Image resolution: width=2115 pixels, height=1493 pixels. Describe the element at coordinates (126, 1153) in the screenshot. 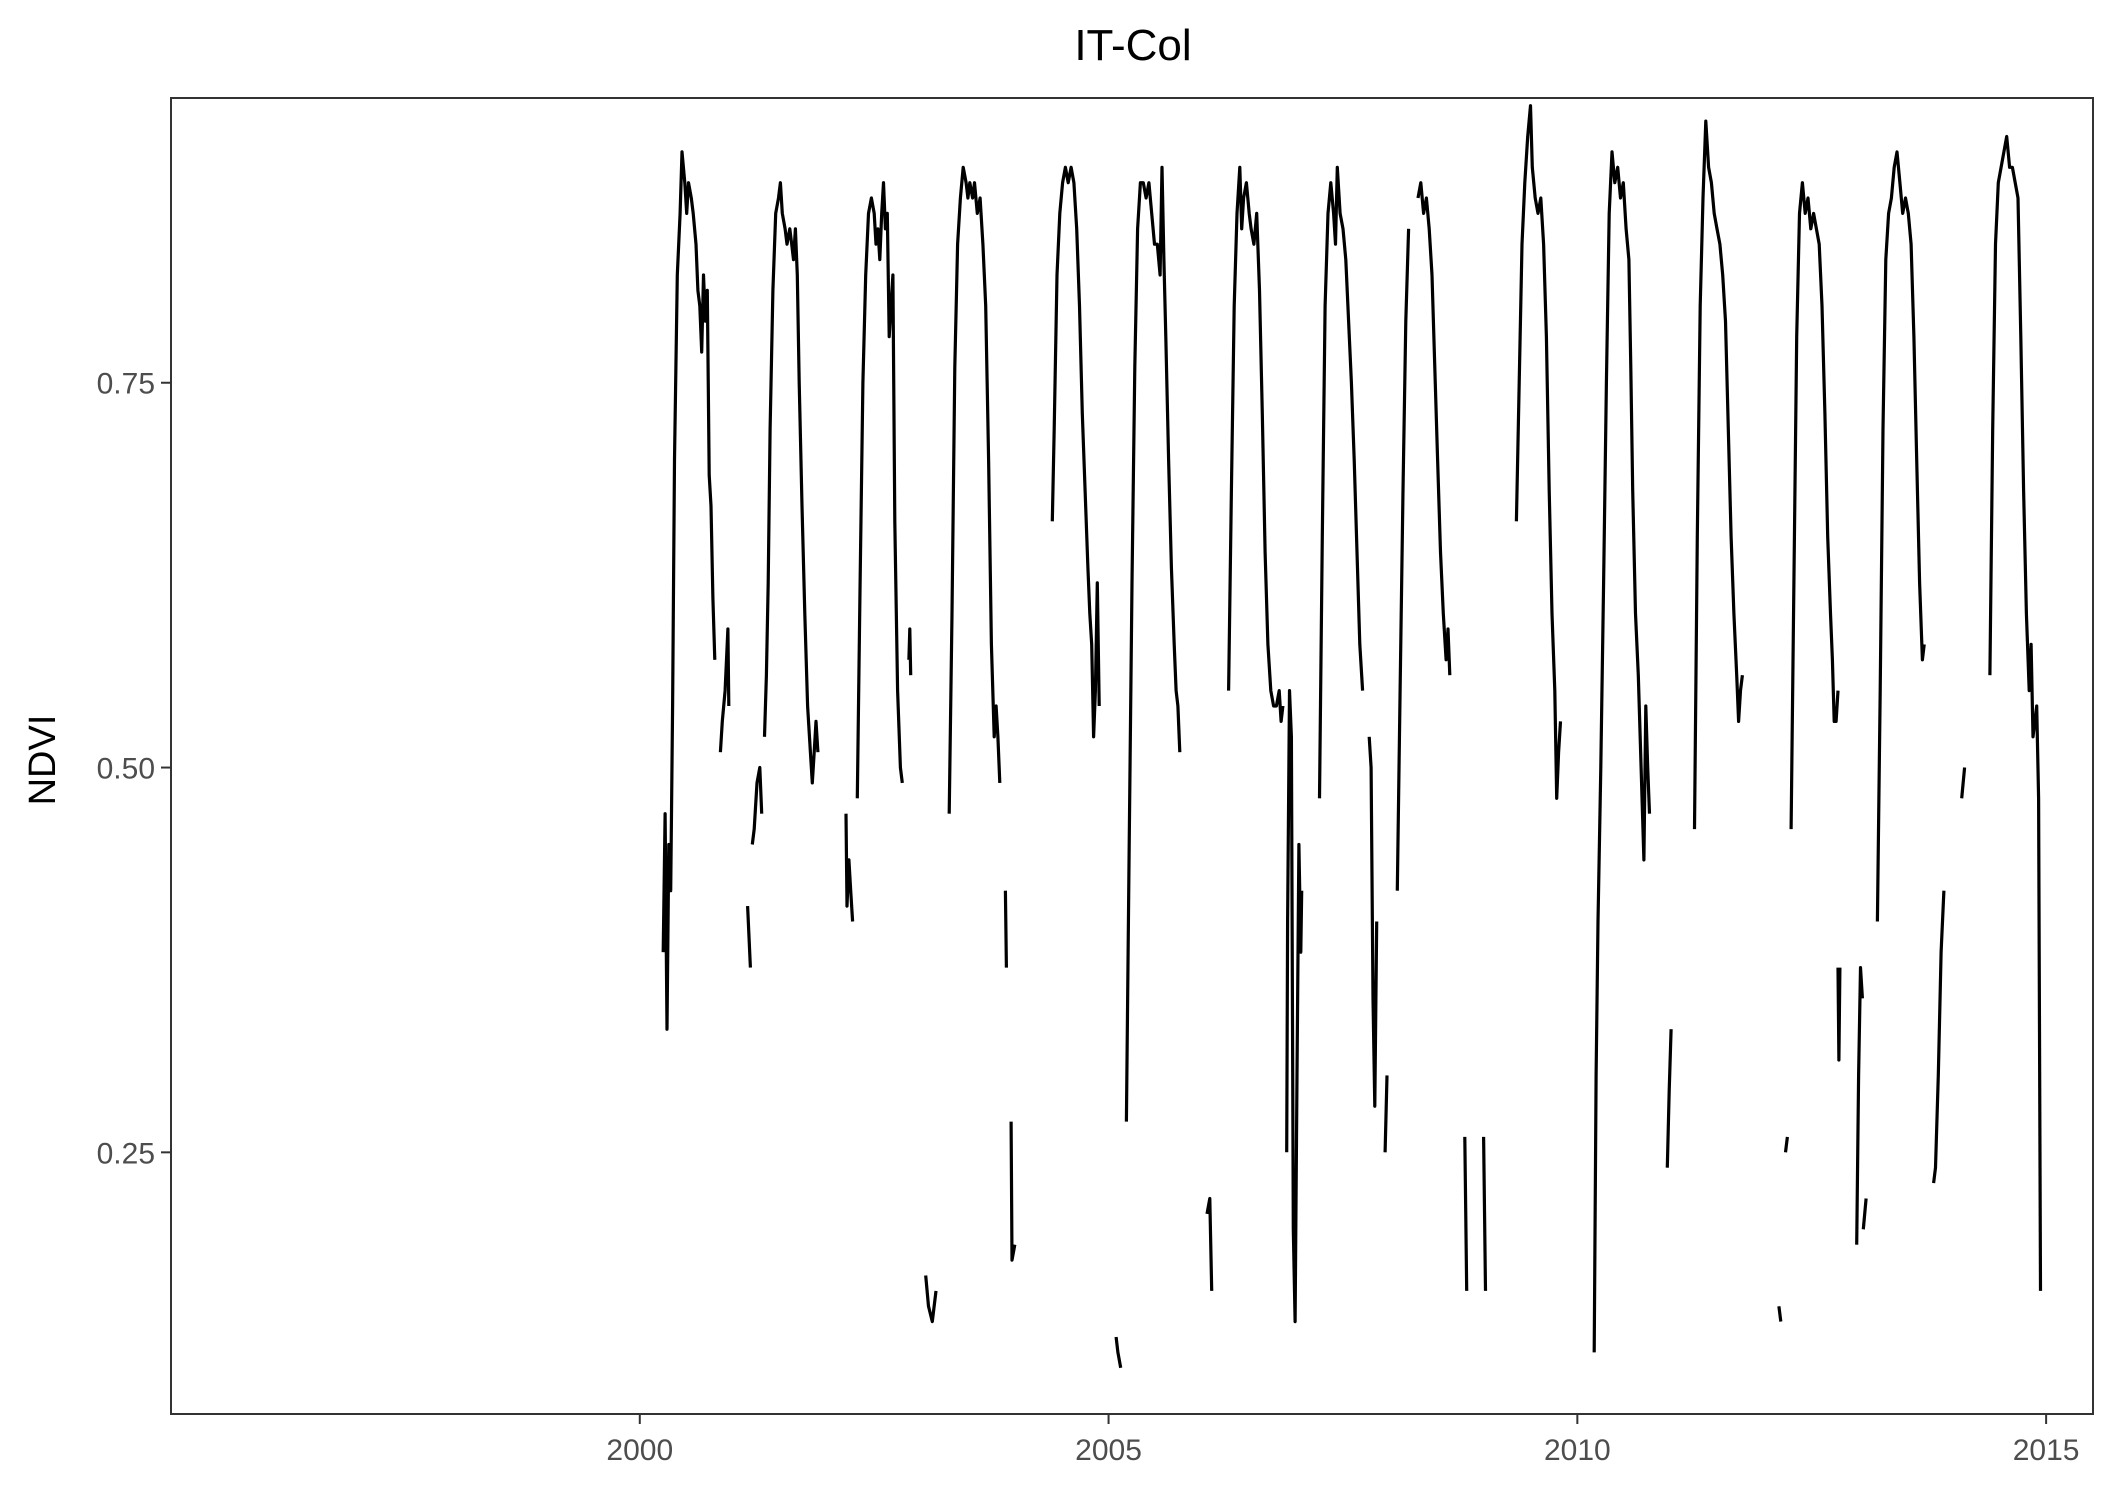

I see `y-tick-label: 0.25` at that location.